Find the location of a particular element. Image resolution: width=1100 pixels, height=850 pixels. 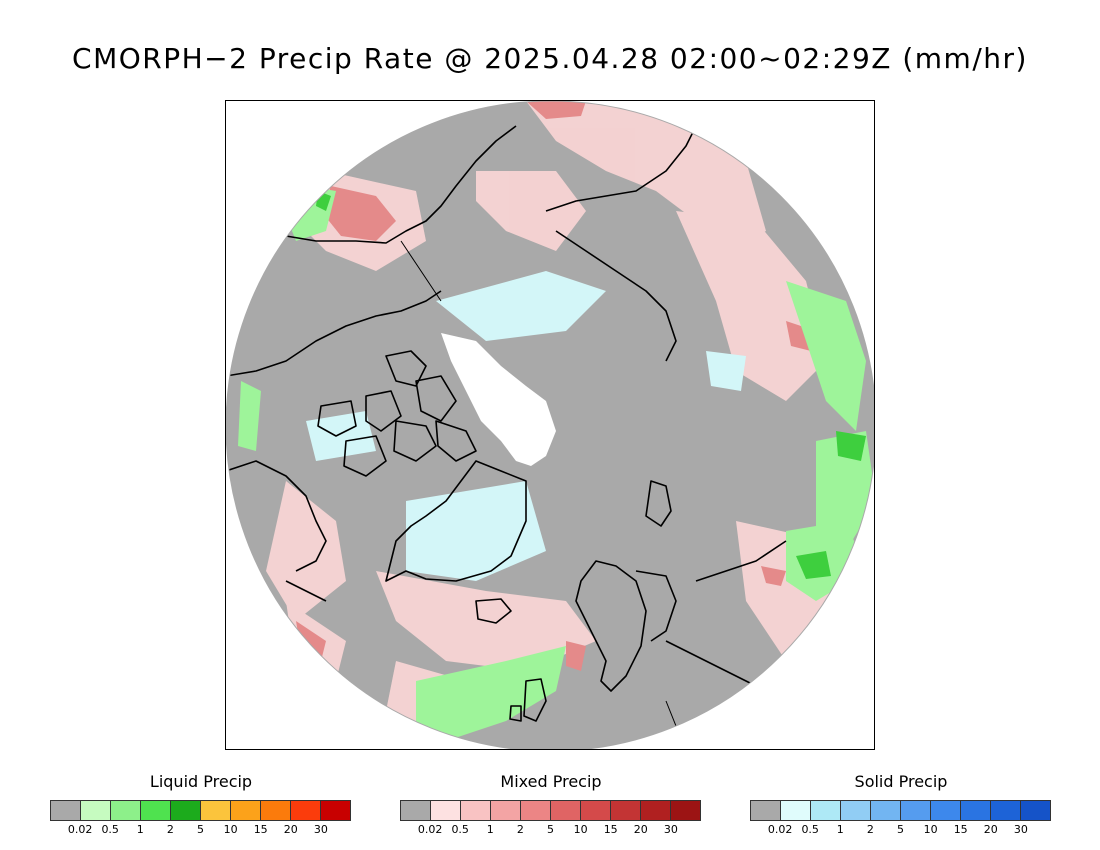

legend-mixed: Mixed Precip 0.02 0.5 1 2 5 10 15 20 30 is located at coordinates (551, 807).